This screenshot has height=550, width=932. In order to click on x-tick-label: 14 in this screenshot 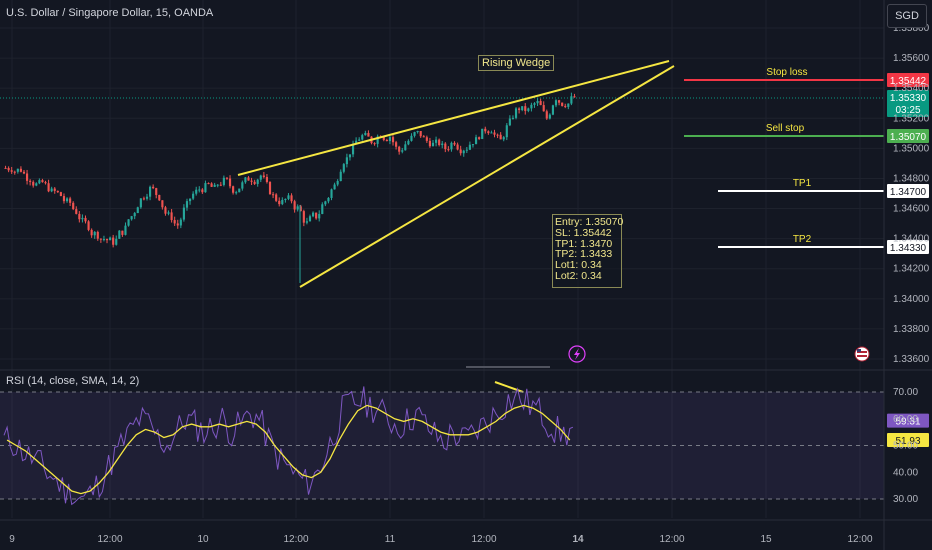, I will do `click(578, 539)`.